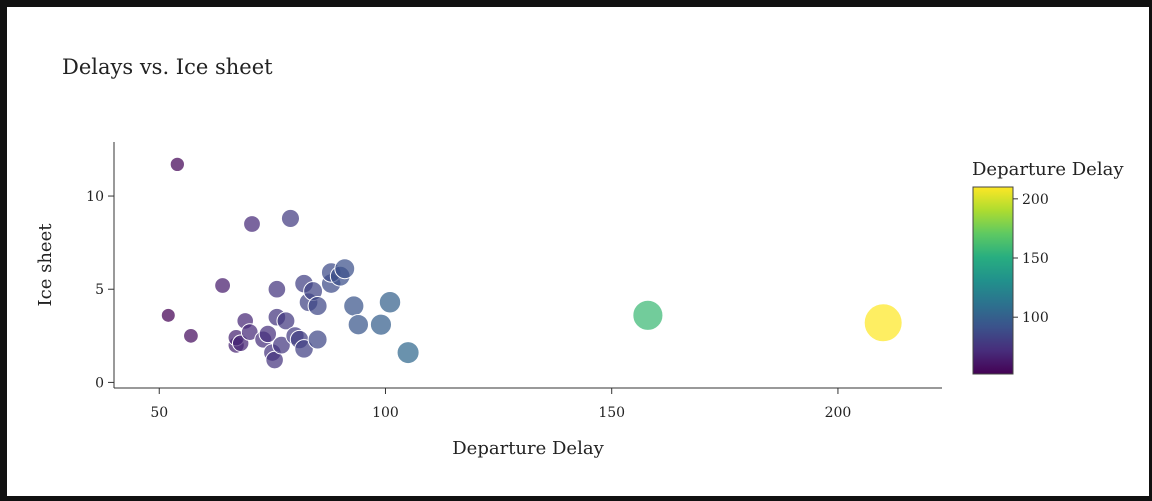  Describe the element at coordinates (611, 413) in the screenshot. I see `x-tick-label: 150` at that location.